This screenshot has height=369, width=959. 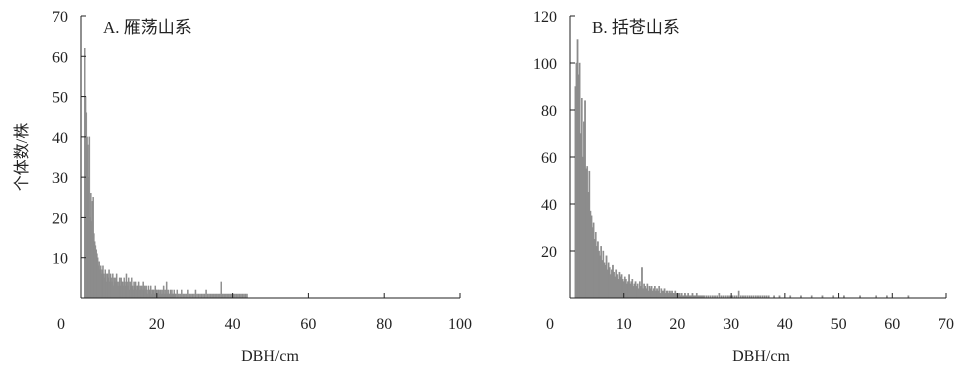 I want to click on y-tick-label-a: 30, so click(x=60, y=178).